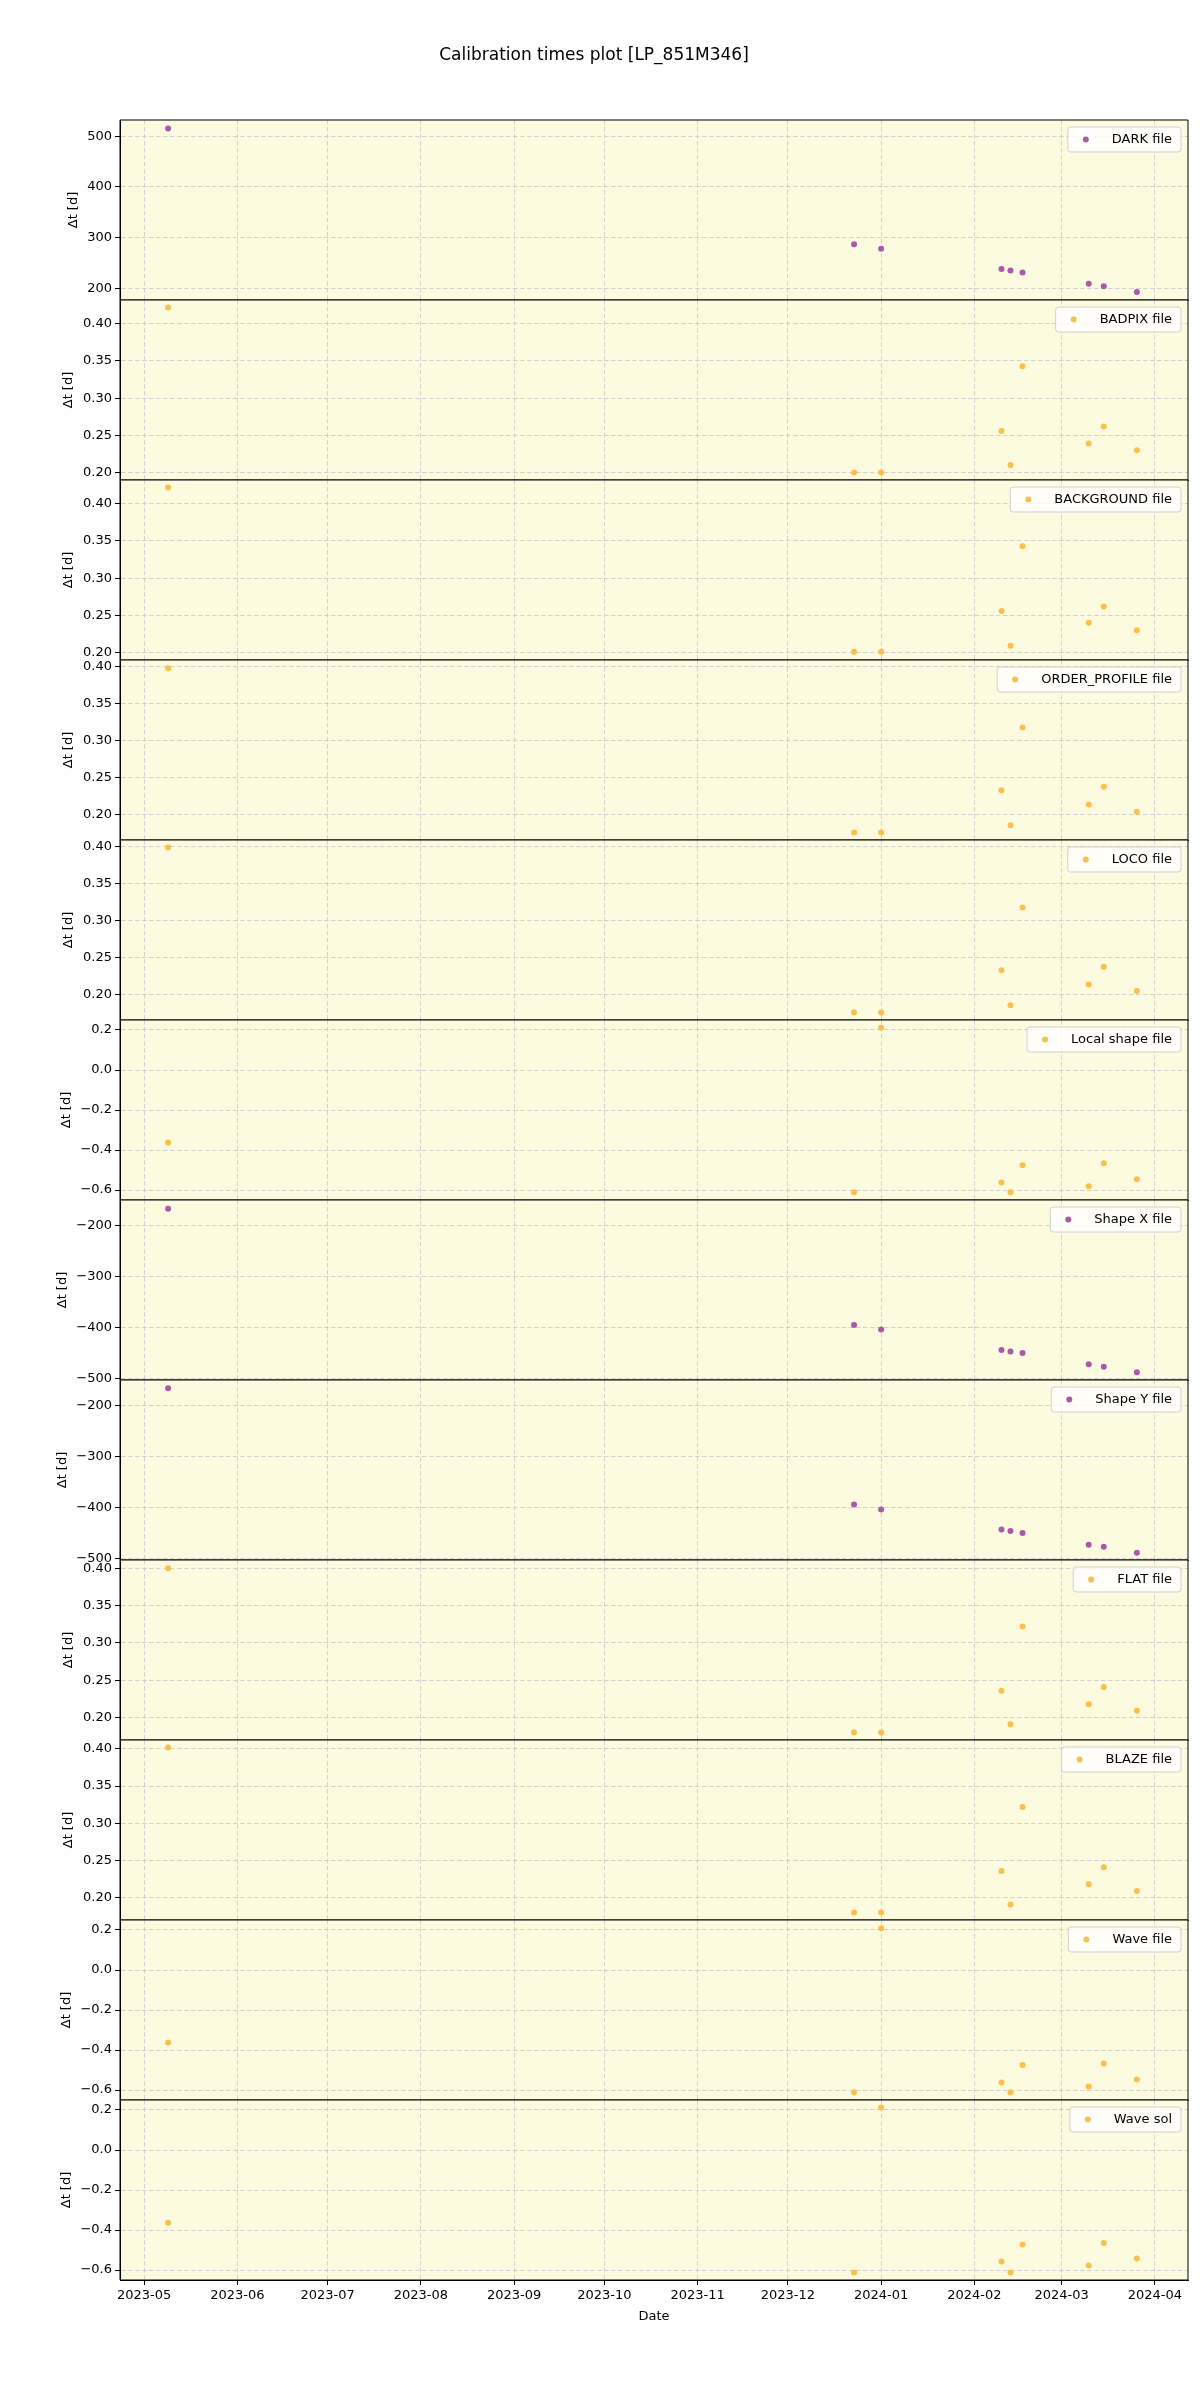 Image resolution: width=1200 pixels, height=2400 pixels. I want to click on x-tick-label: 2023-09, so click(514, 2295).